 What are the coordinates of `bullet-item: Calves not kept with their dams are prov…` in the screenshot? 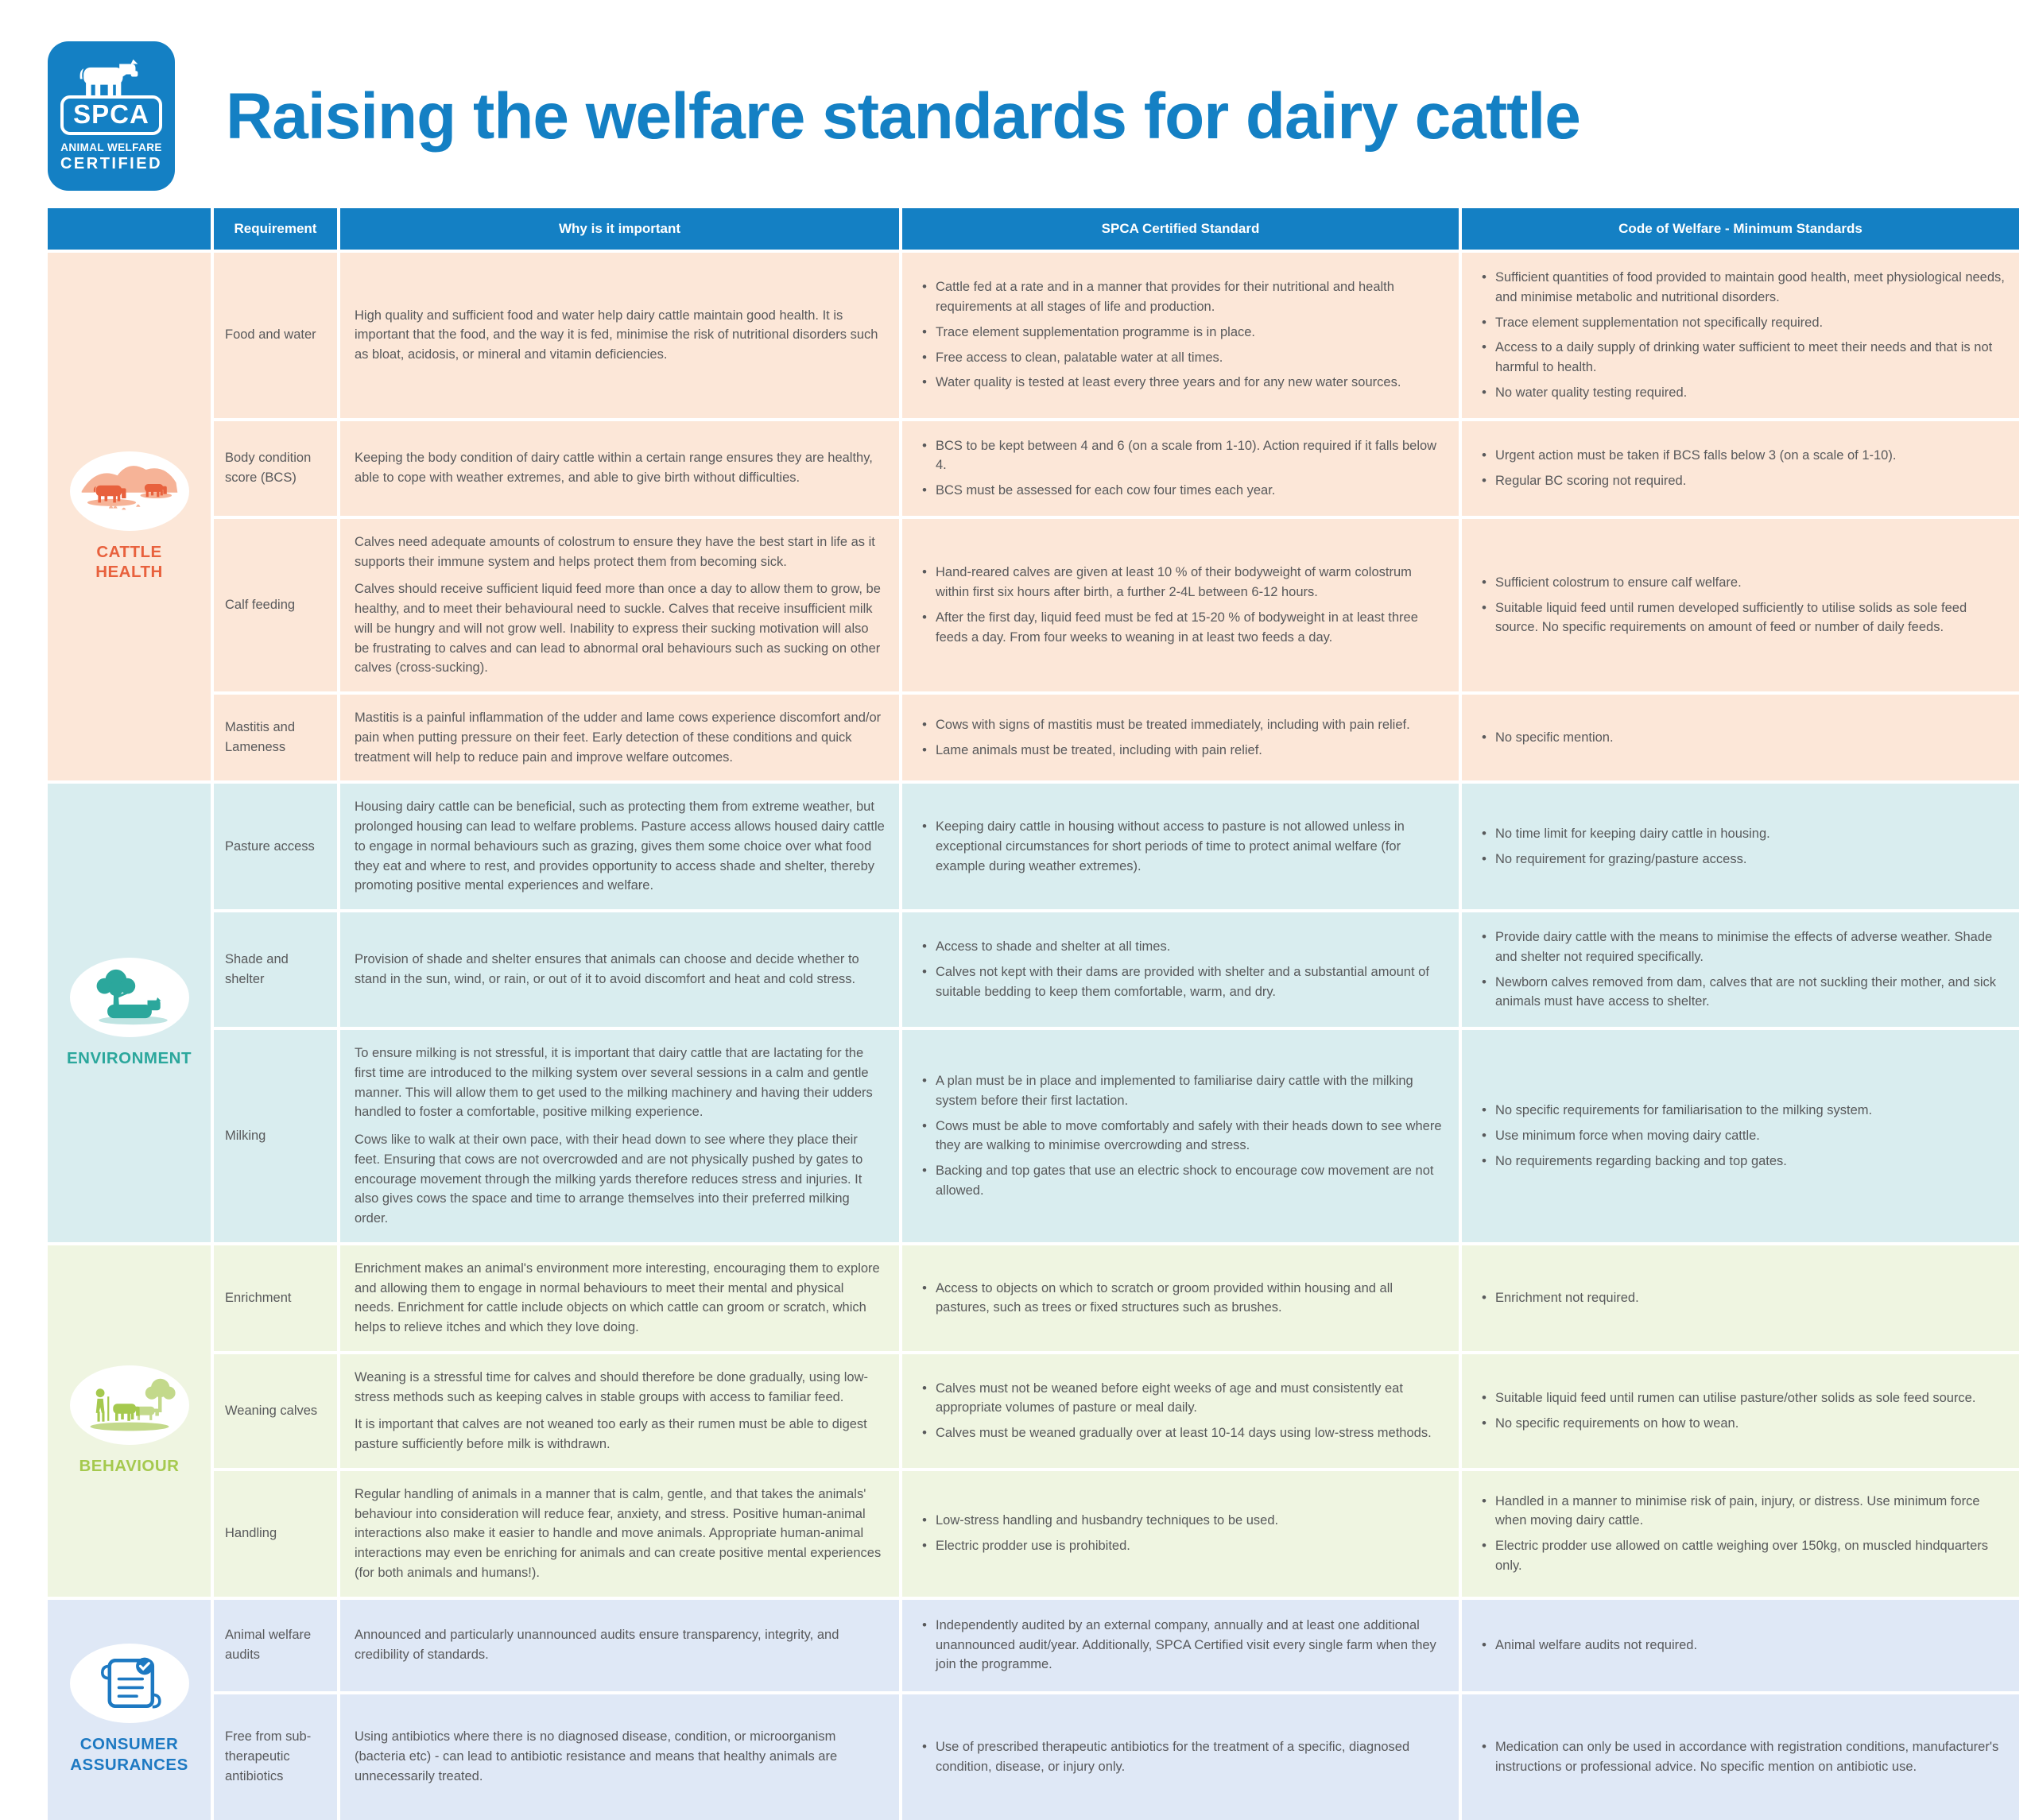 It's located at (1180, 982).